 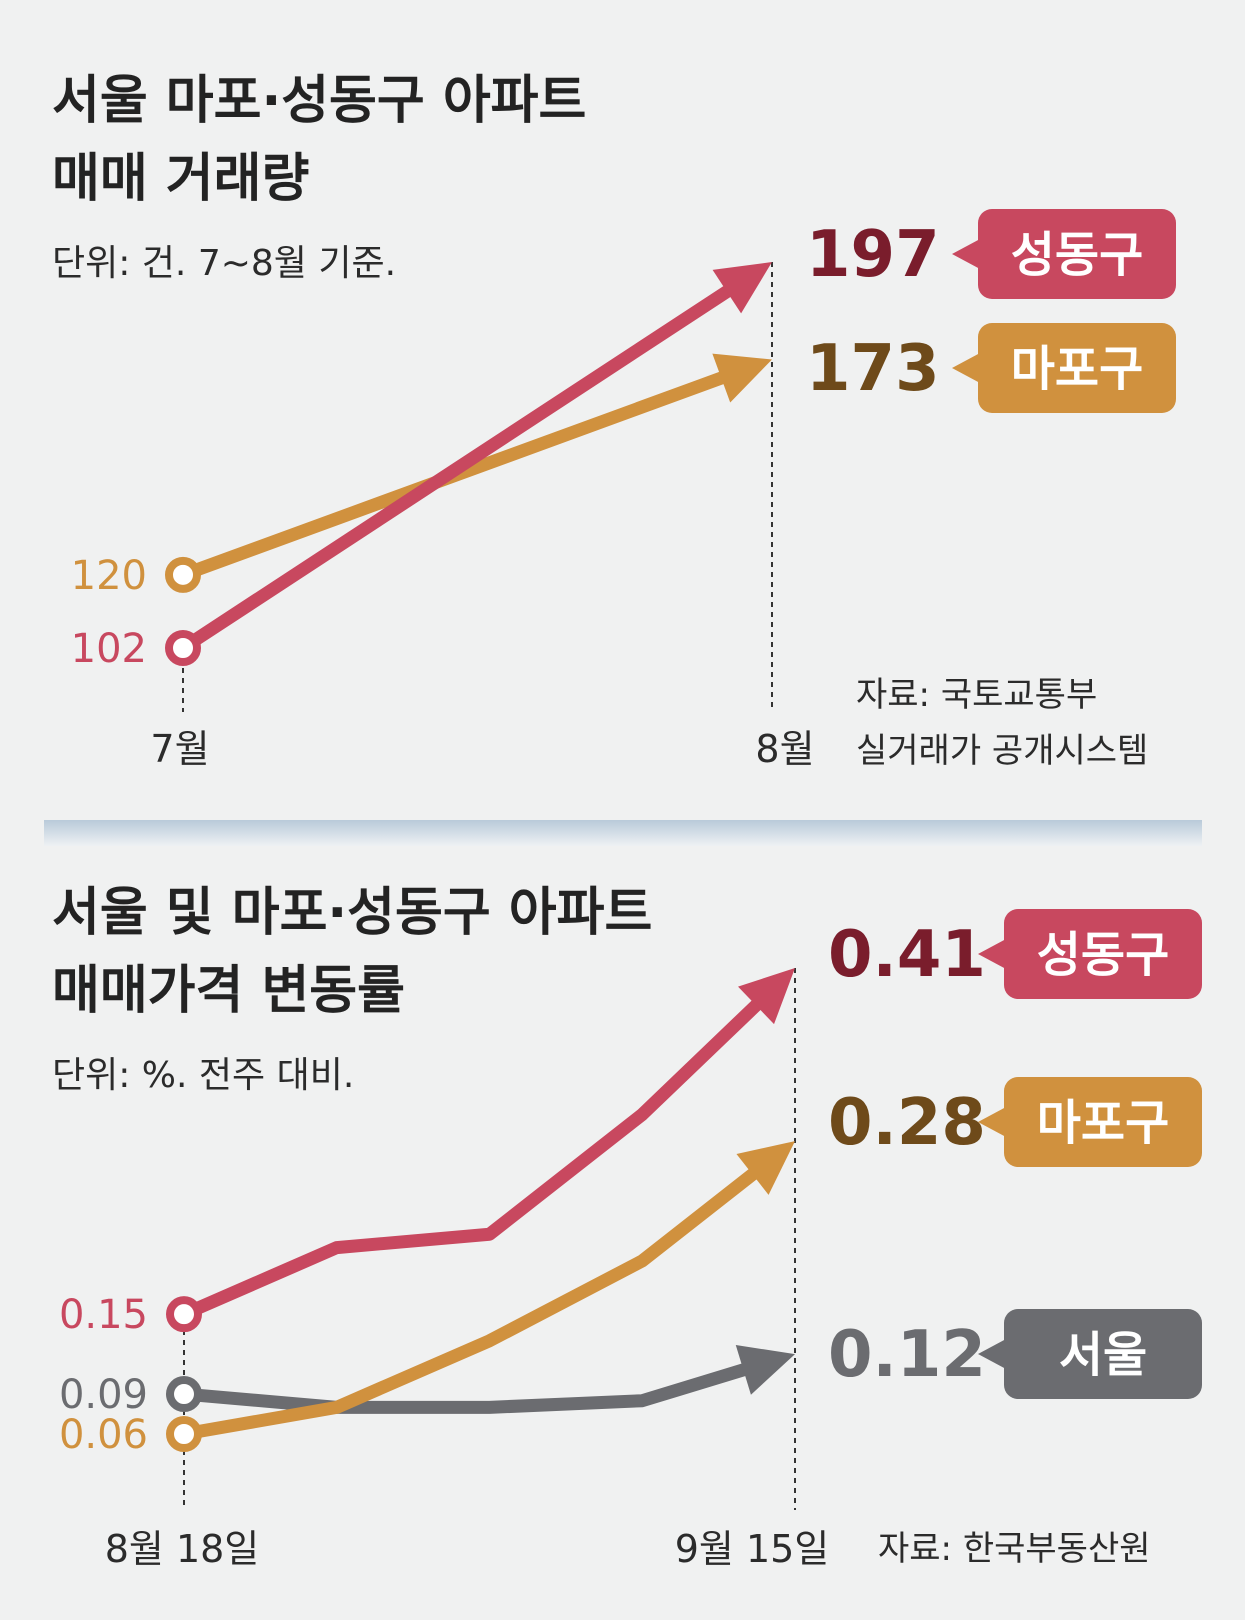 I want to click on arrowhead-seoul, so click(x=765, y=1370).